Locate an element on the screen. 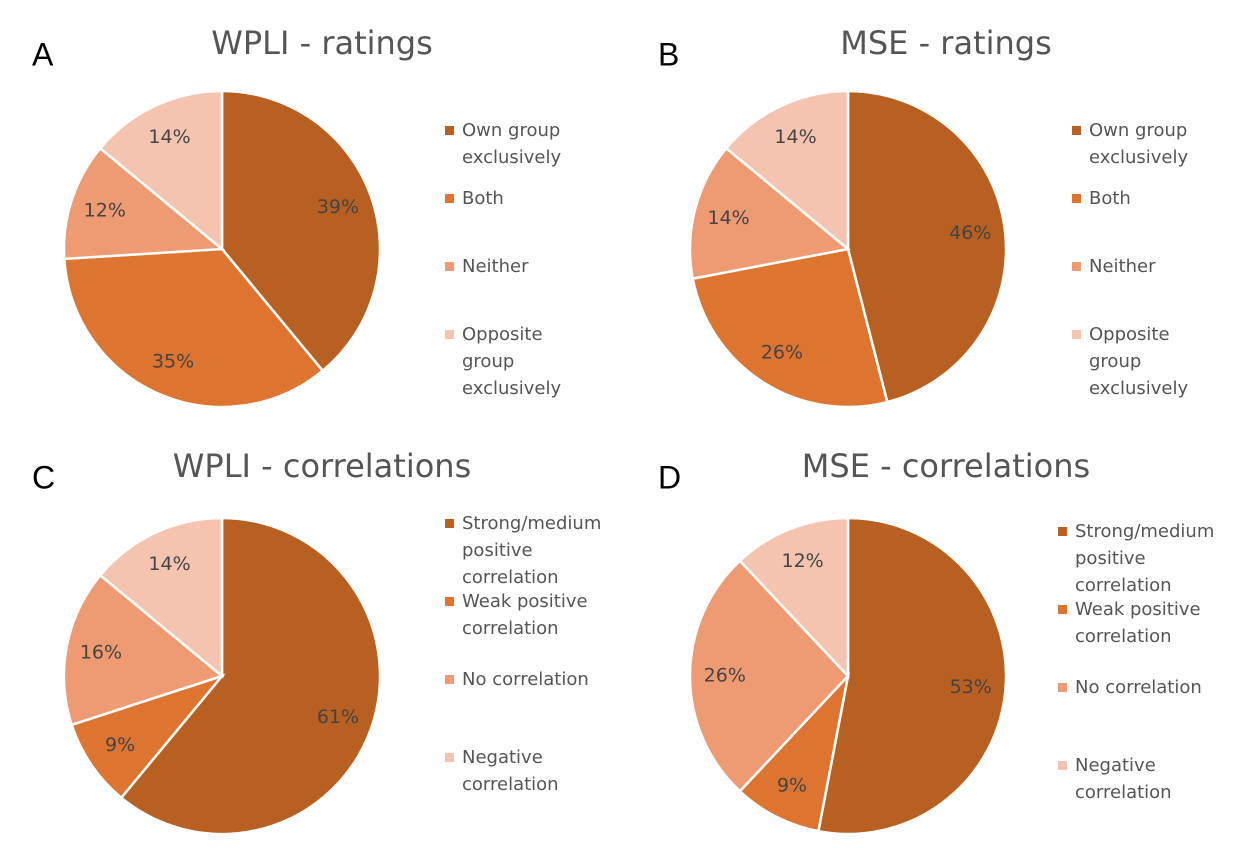 Image resolution: width=1252 pixels, height=848 pixels. panel-letter: C is located at coordinates (43, 477).